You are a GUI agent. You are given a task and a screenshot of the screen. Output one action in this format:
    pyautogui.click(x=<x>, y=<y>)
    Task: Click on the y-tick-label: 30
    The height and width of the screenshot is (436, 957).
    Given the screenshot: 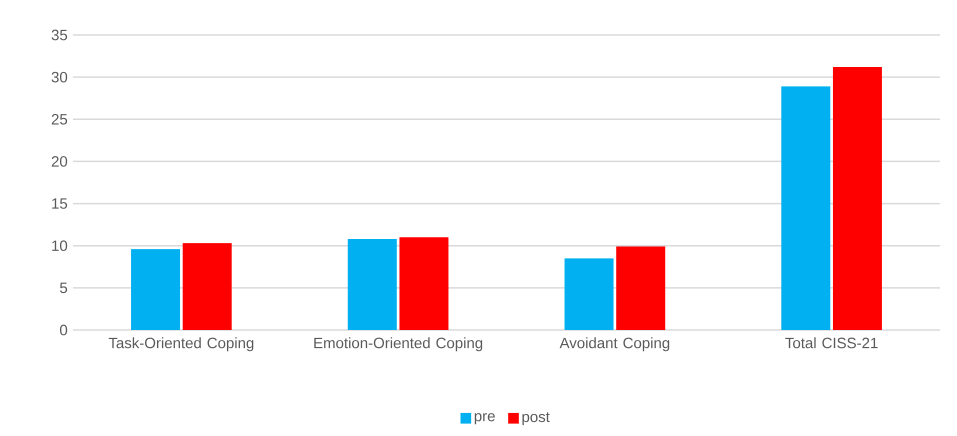 What is the action you would take?
    pyautogui.click(x=60, y=77)
    